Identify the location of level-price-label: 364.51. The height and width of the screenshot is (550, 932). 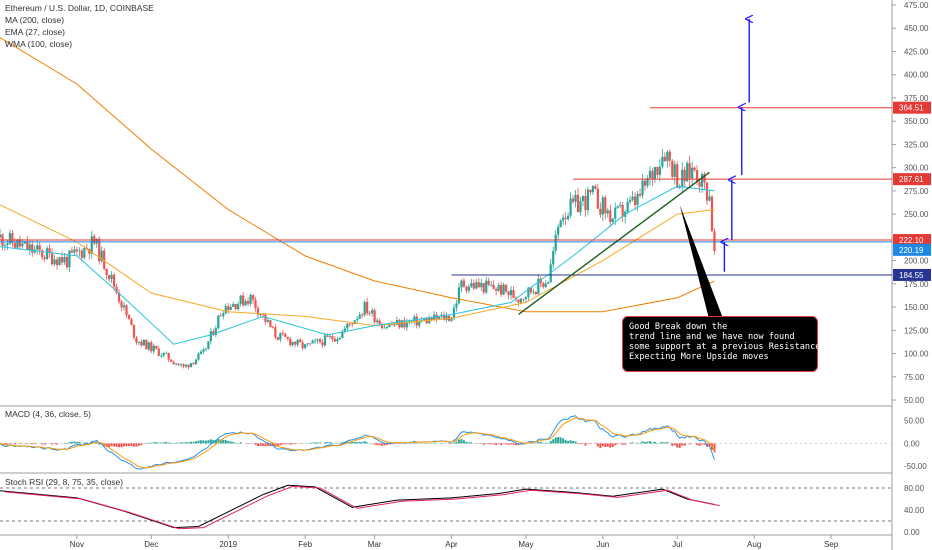
(911, 108).